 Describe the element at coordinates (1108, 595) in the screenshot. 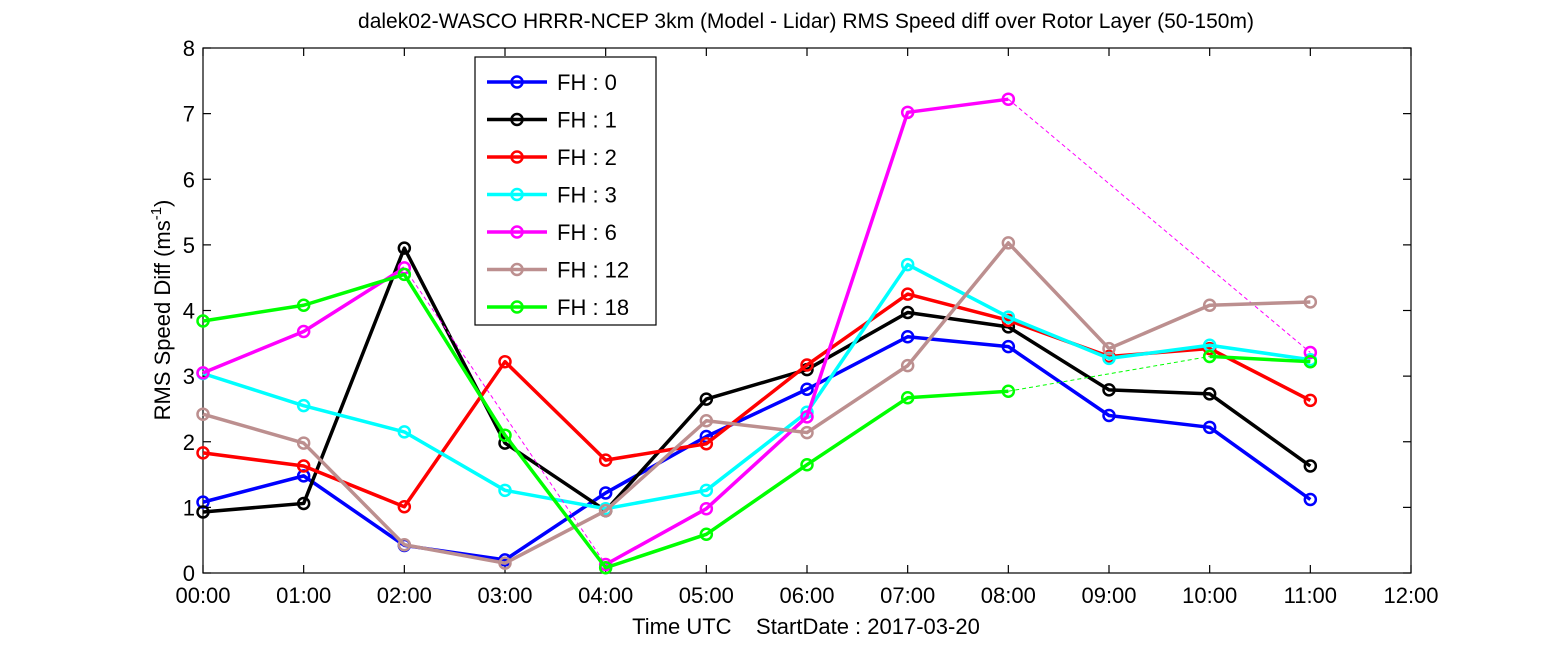

I see `x-tick-label: 09:00` at that location.